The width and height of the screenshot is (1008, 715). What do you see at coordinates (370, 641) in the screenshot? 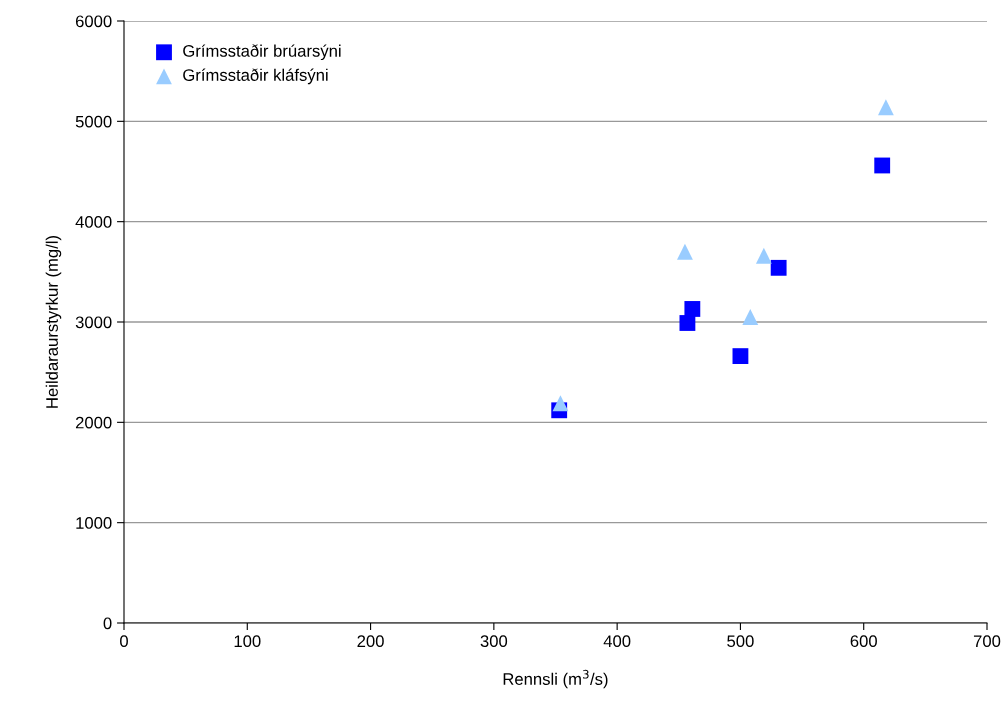
I see `x-tick-label: 200` at bounding box center [370, 641].